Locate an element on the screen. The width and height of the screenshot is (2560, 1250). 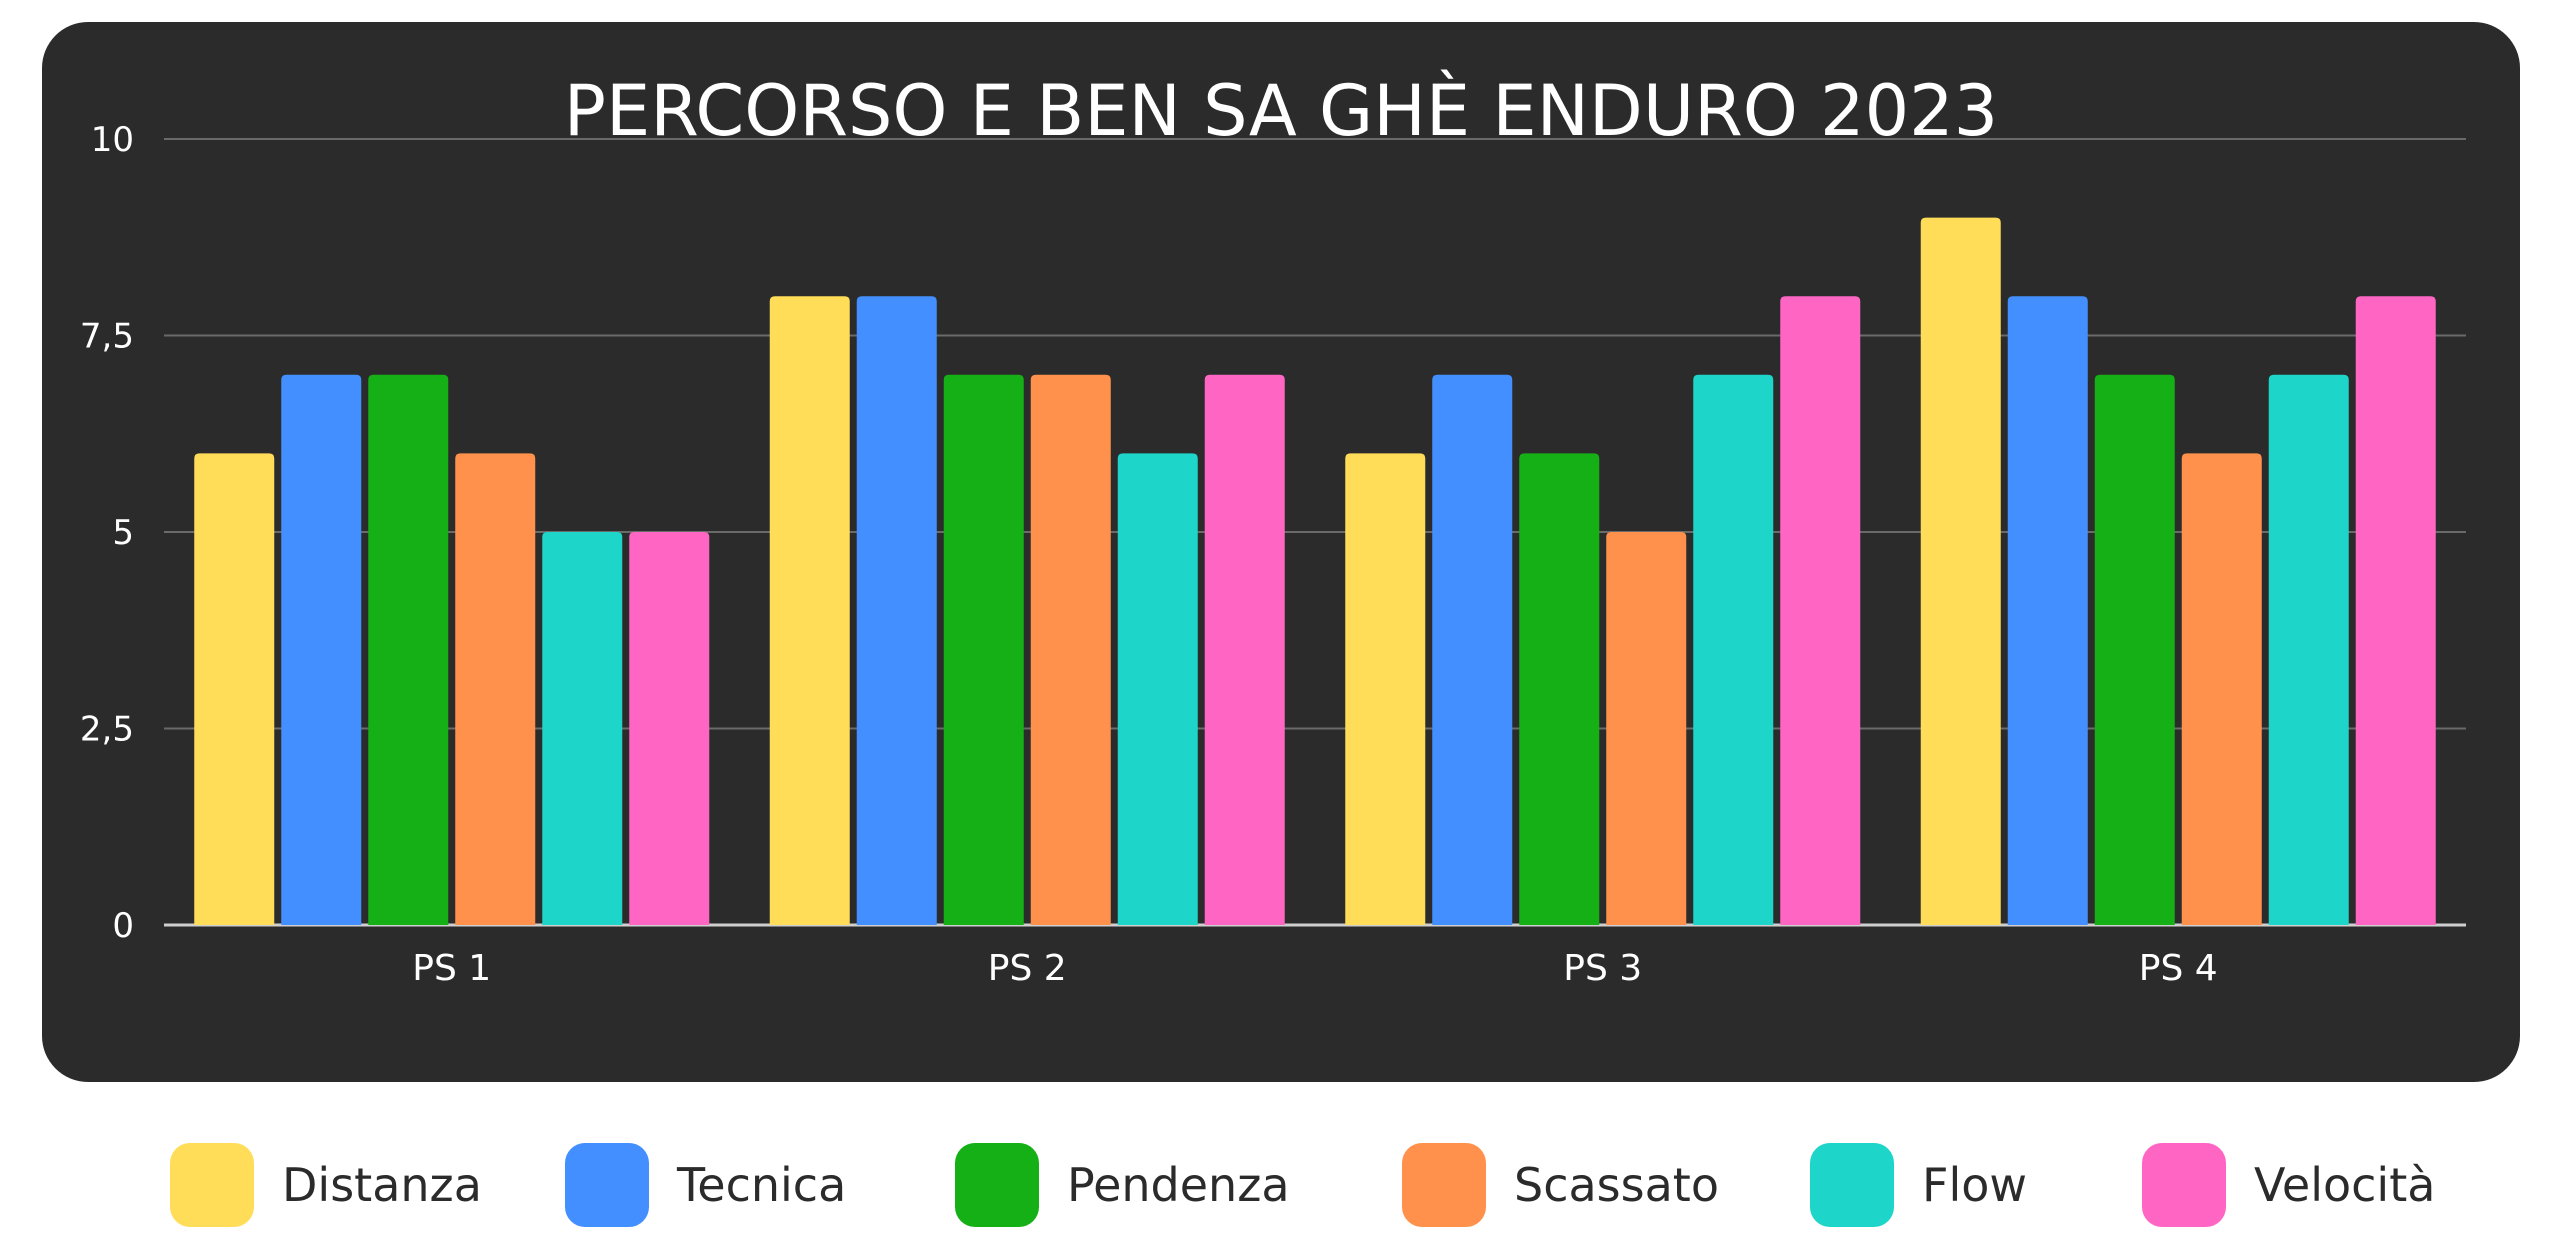
legend-item: Distanza is located at coordinates (326, 1185).